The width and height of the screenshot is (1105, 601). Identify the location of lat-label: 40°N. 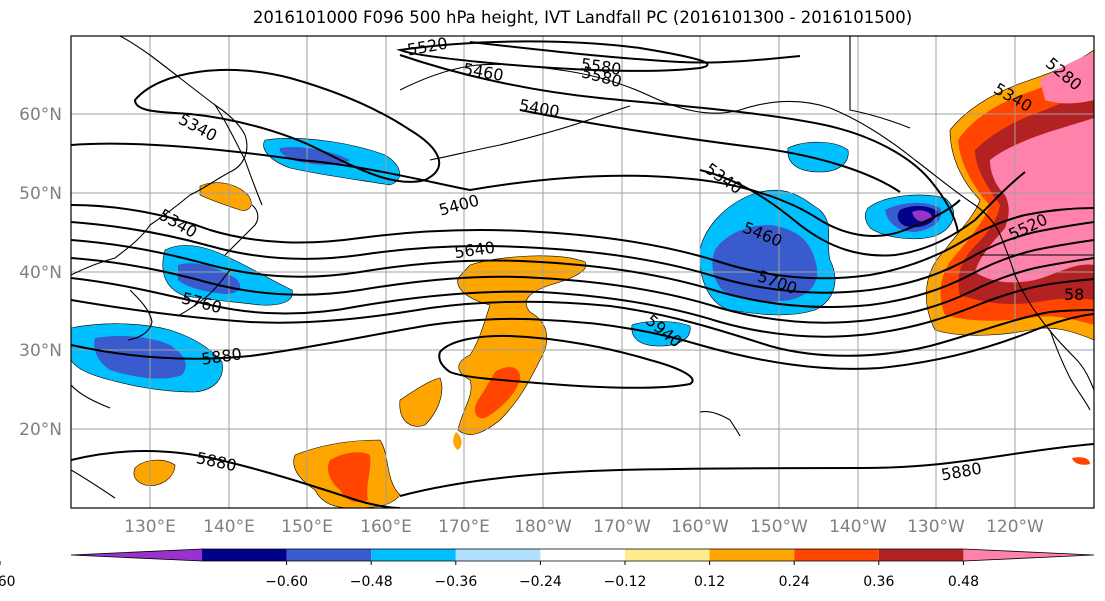
(40, 273).